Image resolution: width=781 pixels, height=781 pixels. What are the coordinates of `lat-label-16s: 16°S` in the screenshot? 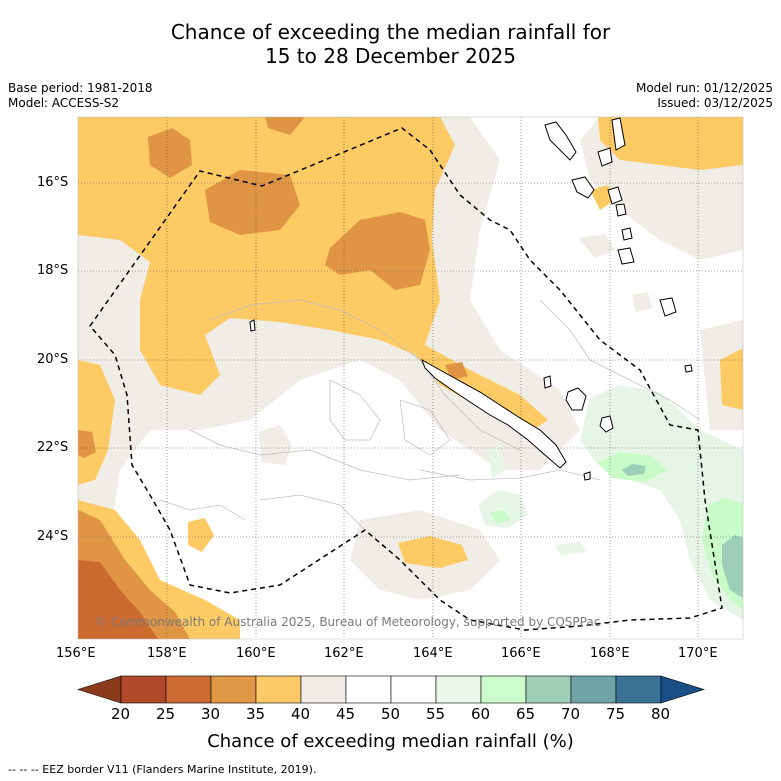 It's located at (53, 182).